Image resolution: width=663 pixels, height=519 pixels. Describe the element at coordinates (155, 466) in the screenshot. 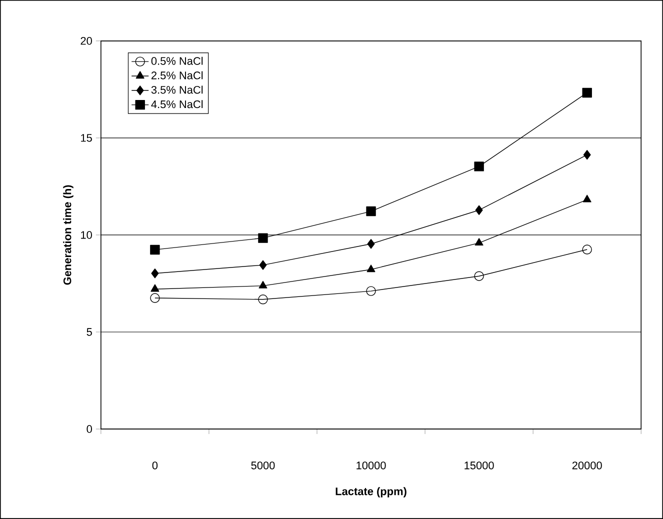

I see `x-tick-label: 0` at that location.